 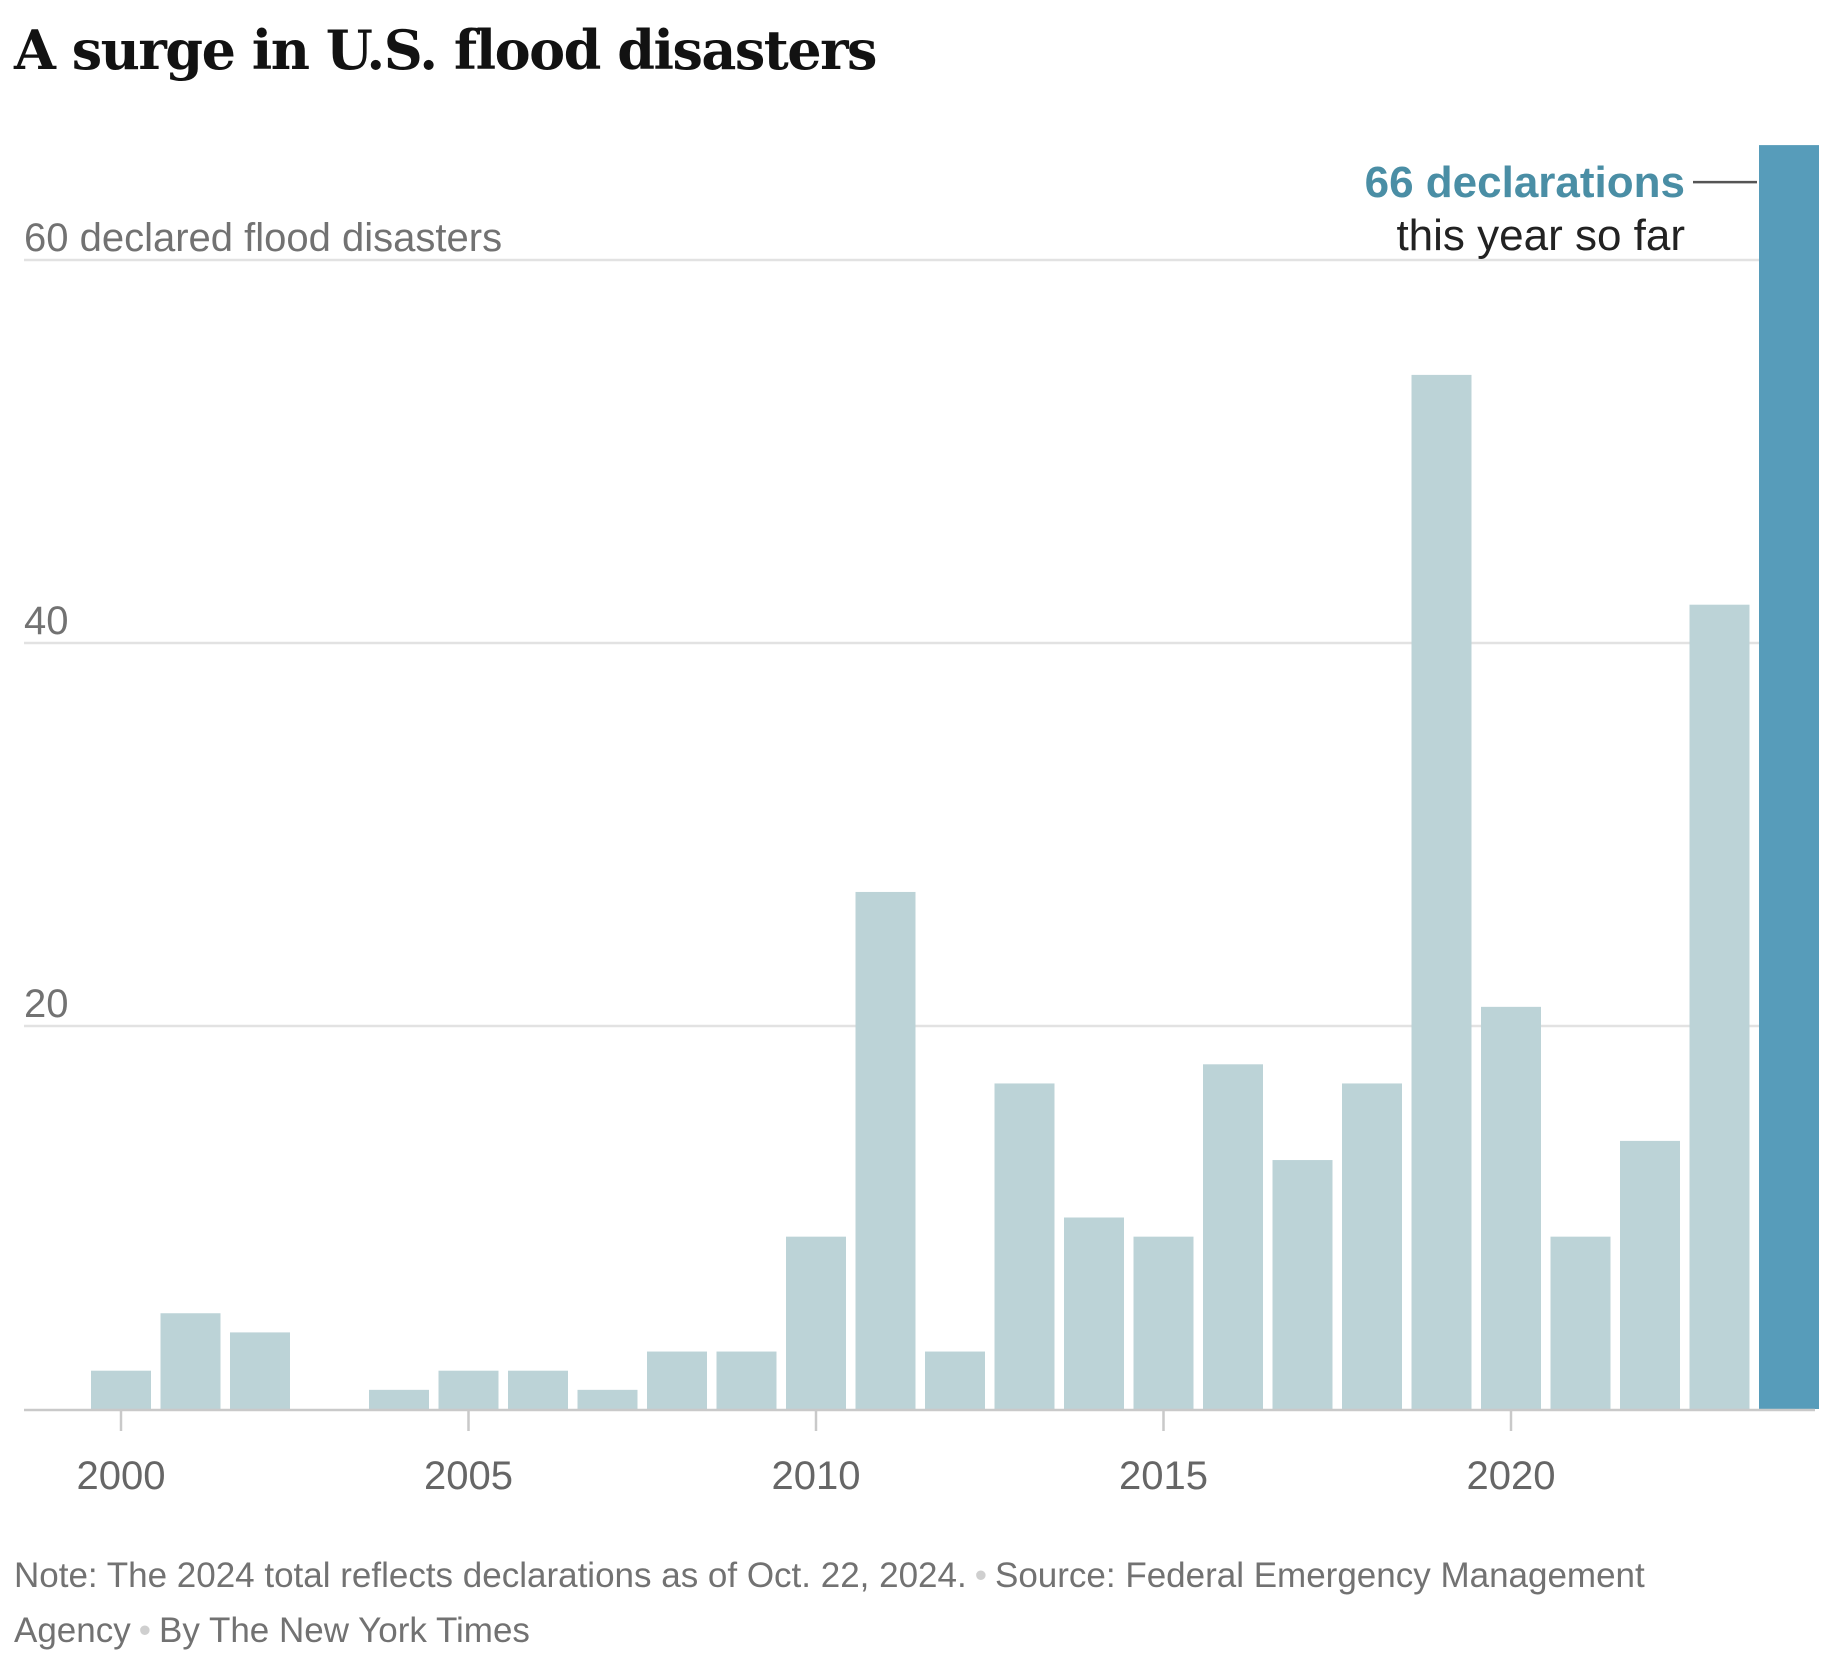 I want to click on bar-2015, so click(x=1163, y=1322).